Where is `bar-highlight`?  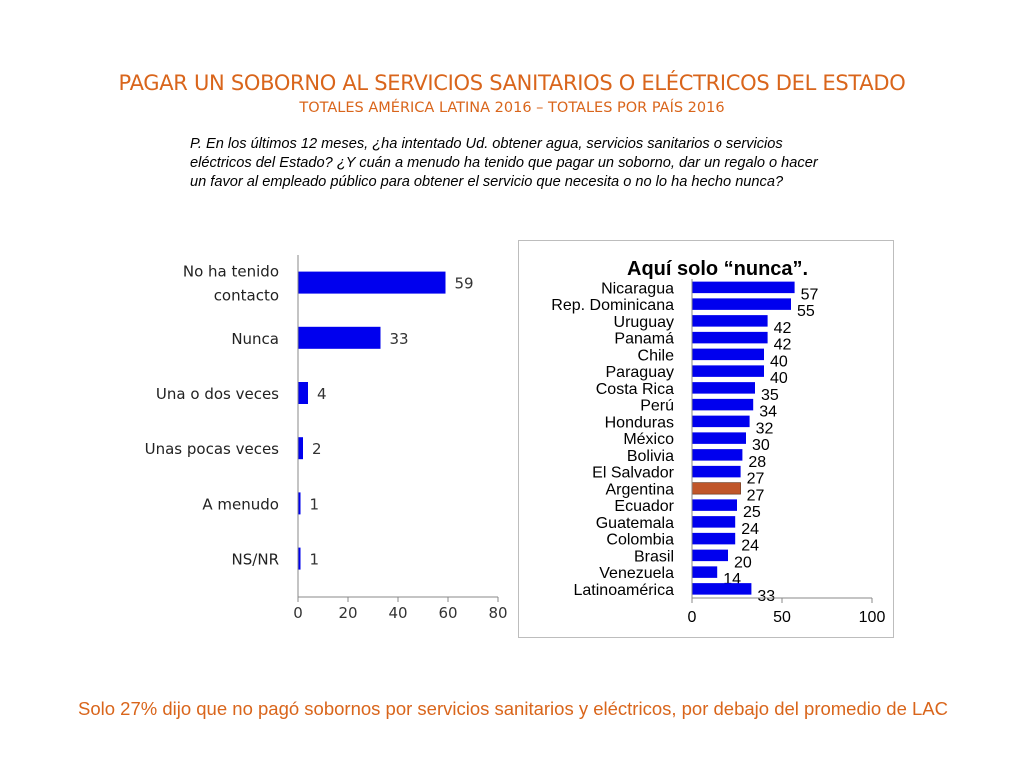
bar-highlight is located at coordinates (716, 488).